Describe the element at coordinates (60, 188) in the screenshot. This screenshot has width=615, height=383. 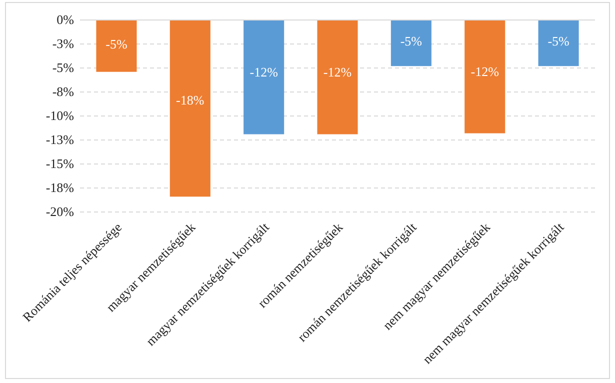
I see `y-tick-label: -18%` at that location.